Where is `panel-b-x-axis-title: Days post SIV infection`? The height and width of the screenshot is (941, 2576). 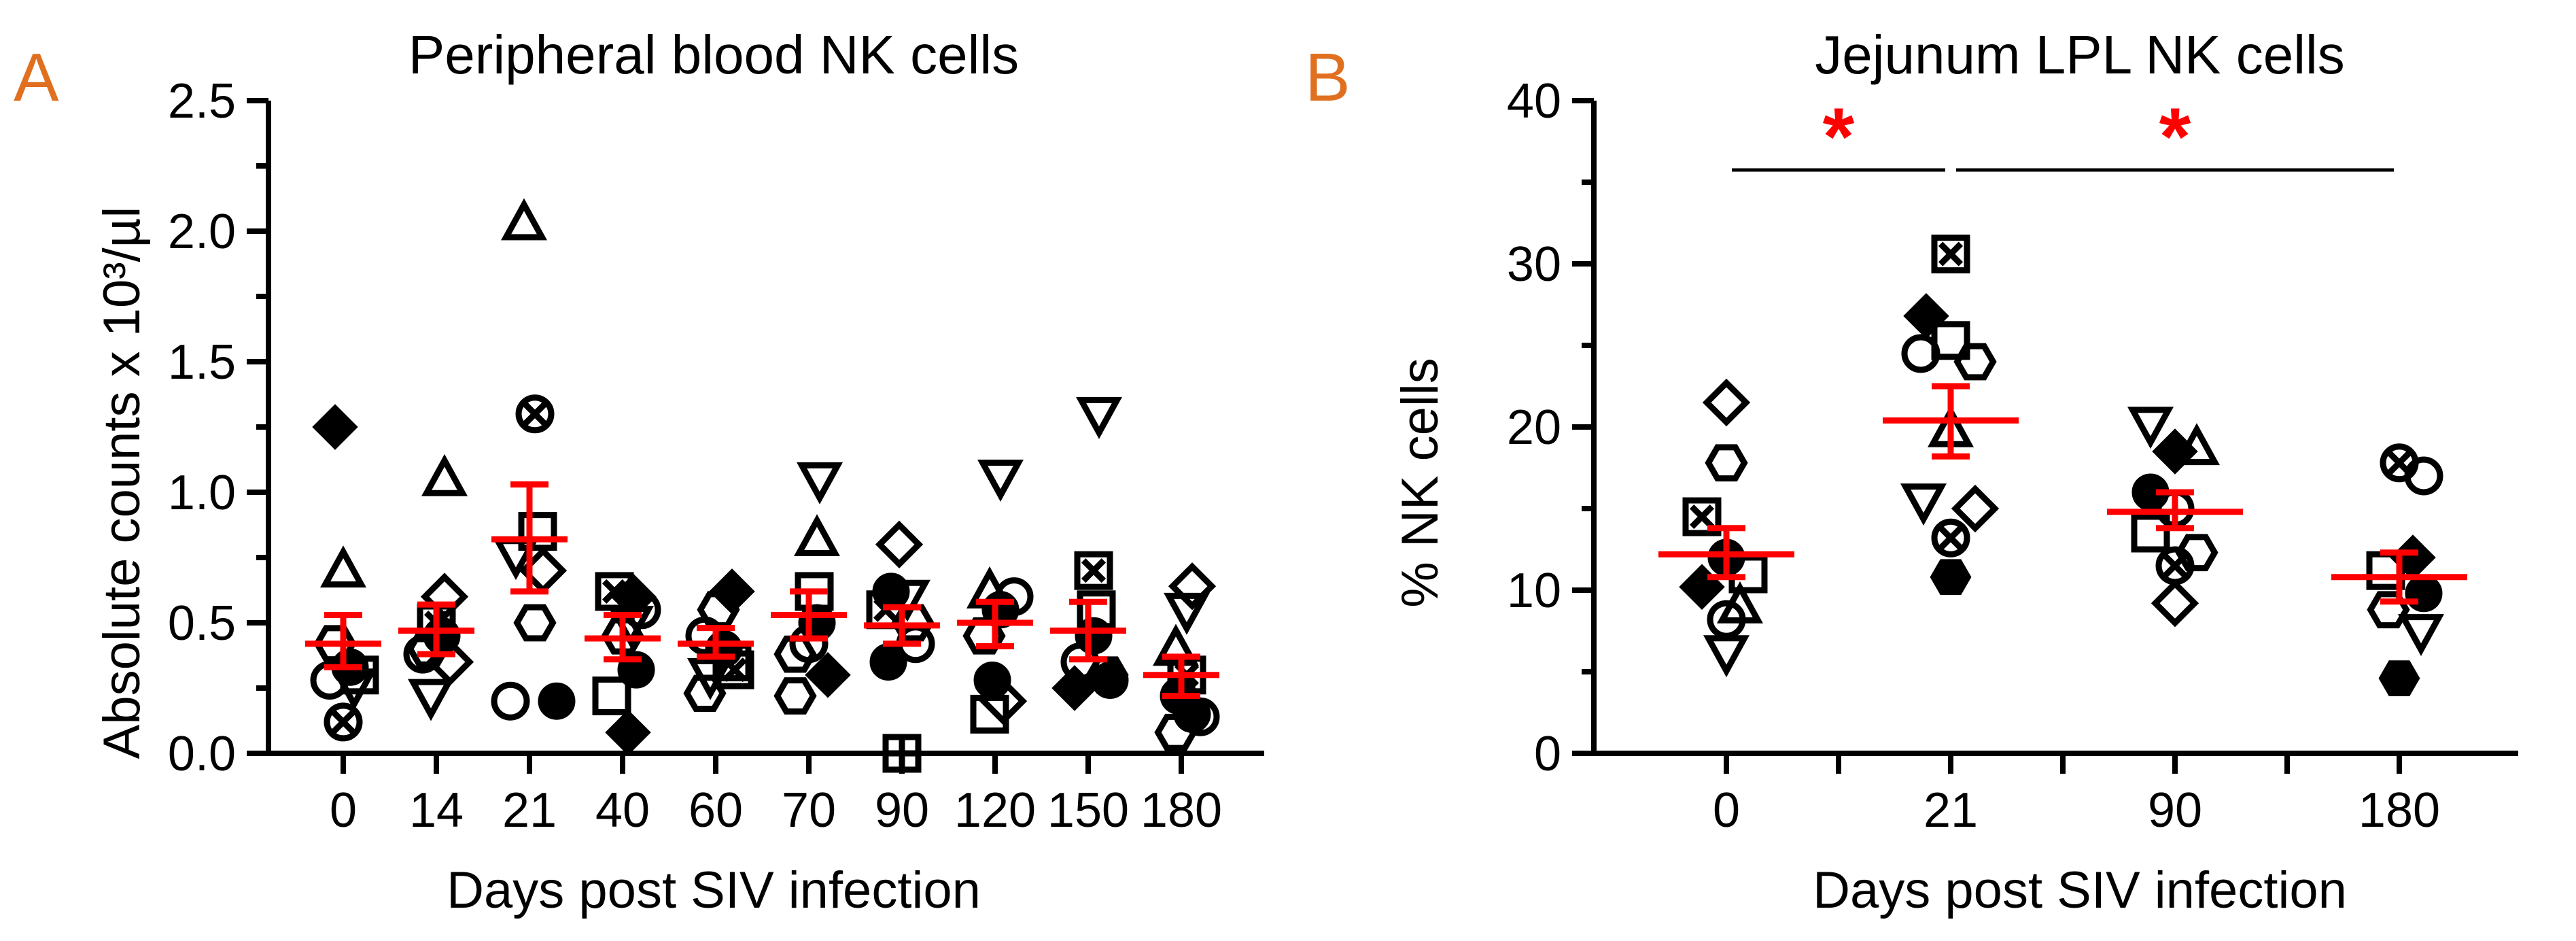
panel-b-x-axis-title: Days post SIV infection is located at coordinates (2080, 890).